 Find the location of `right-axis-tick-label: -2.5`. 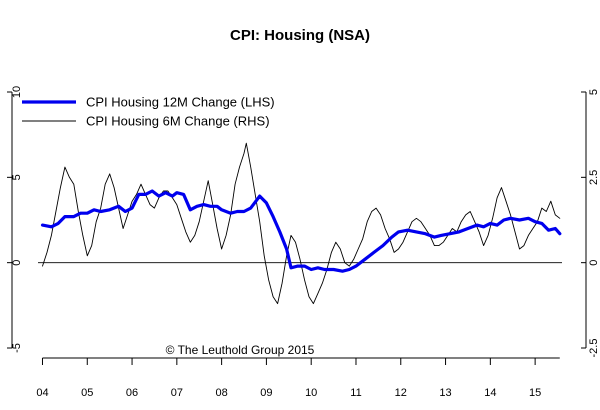

right-axis-tick-label: -2.5 is located at coordinates (594, 348).